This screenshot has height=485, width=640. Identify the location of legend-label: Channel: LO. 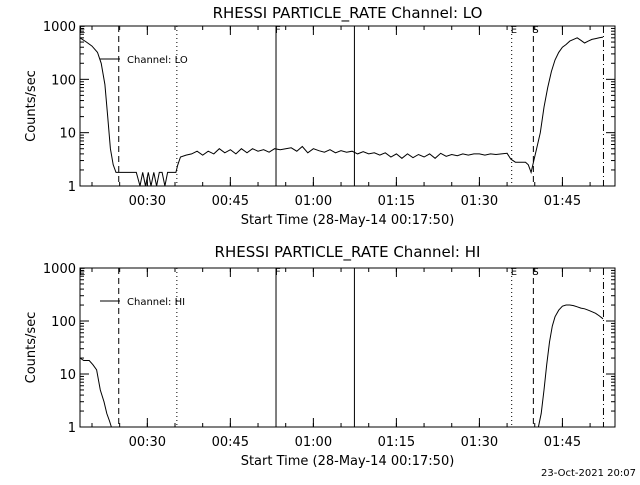
(157, 60).